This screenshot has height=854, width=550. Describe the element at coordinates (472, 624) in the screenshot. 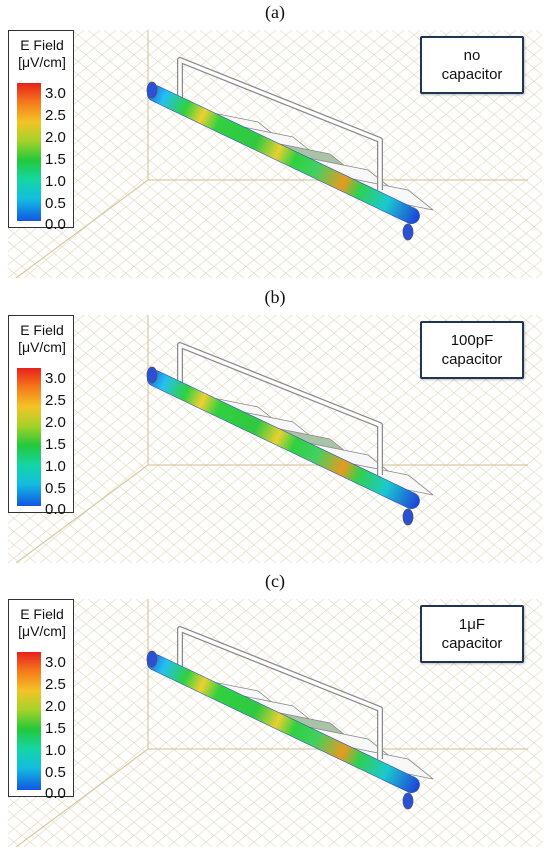

I see `callout-line-1: 1μF` at that location.